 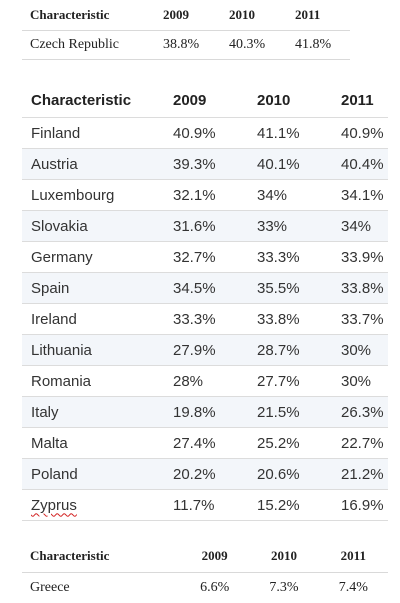 I want to click on cell-2010: 40.3%, so click(x=254, y=45).